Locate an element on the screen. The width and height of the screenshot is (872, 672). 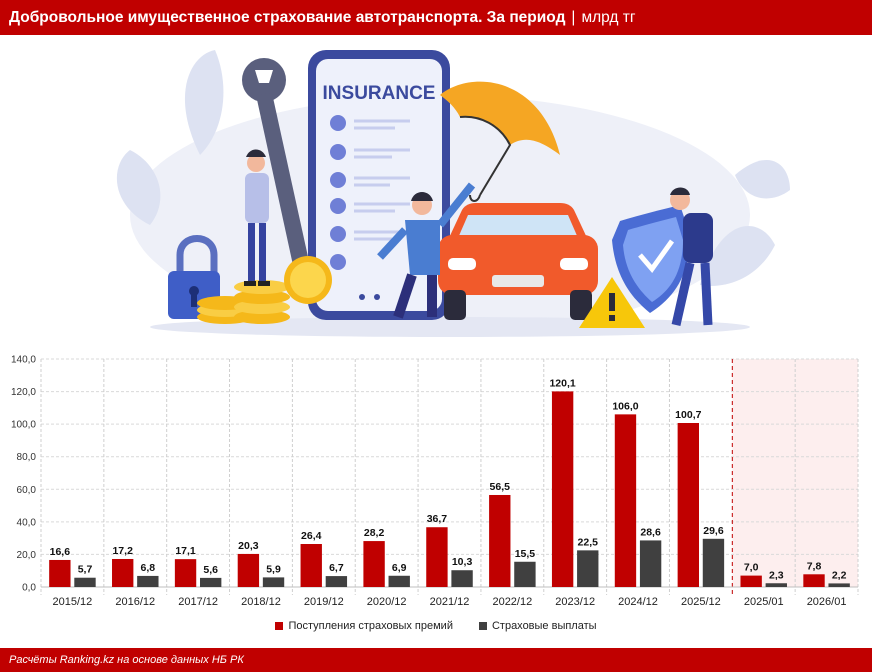
data-label-payouts: 5,9 is located at coordinates (273, 569).